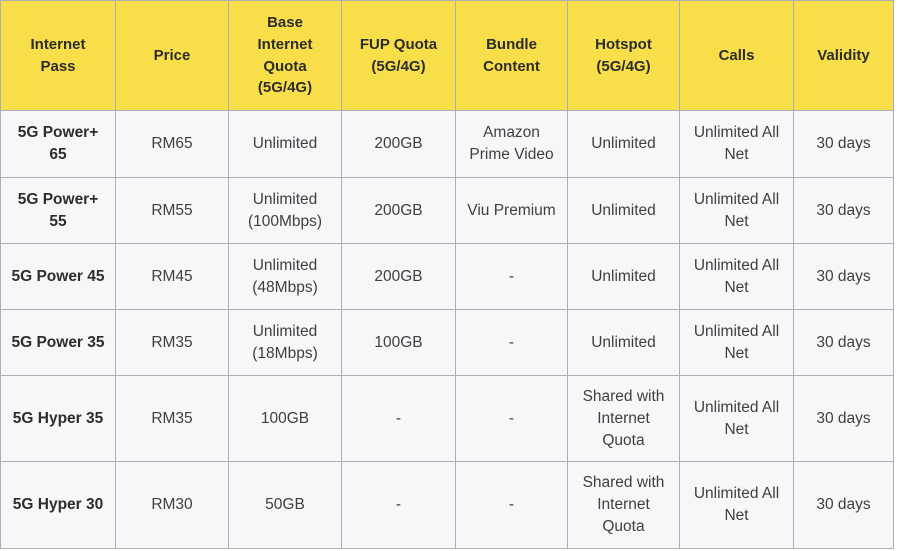  Describe the element at coordinates (58, 55) in the screenshot. I see `column-header-internet-pass: Internet Pass` at that location.